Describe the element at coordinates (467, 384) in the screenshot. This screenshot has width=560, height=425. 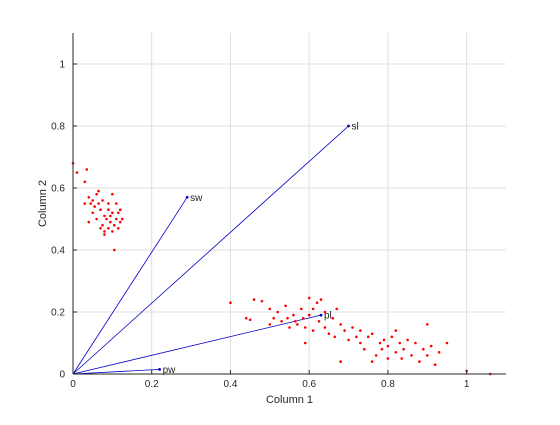
I see `x-tick-label: 1` at that location.